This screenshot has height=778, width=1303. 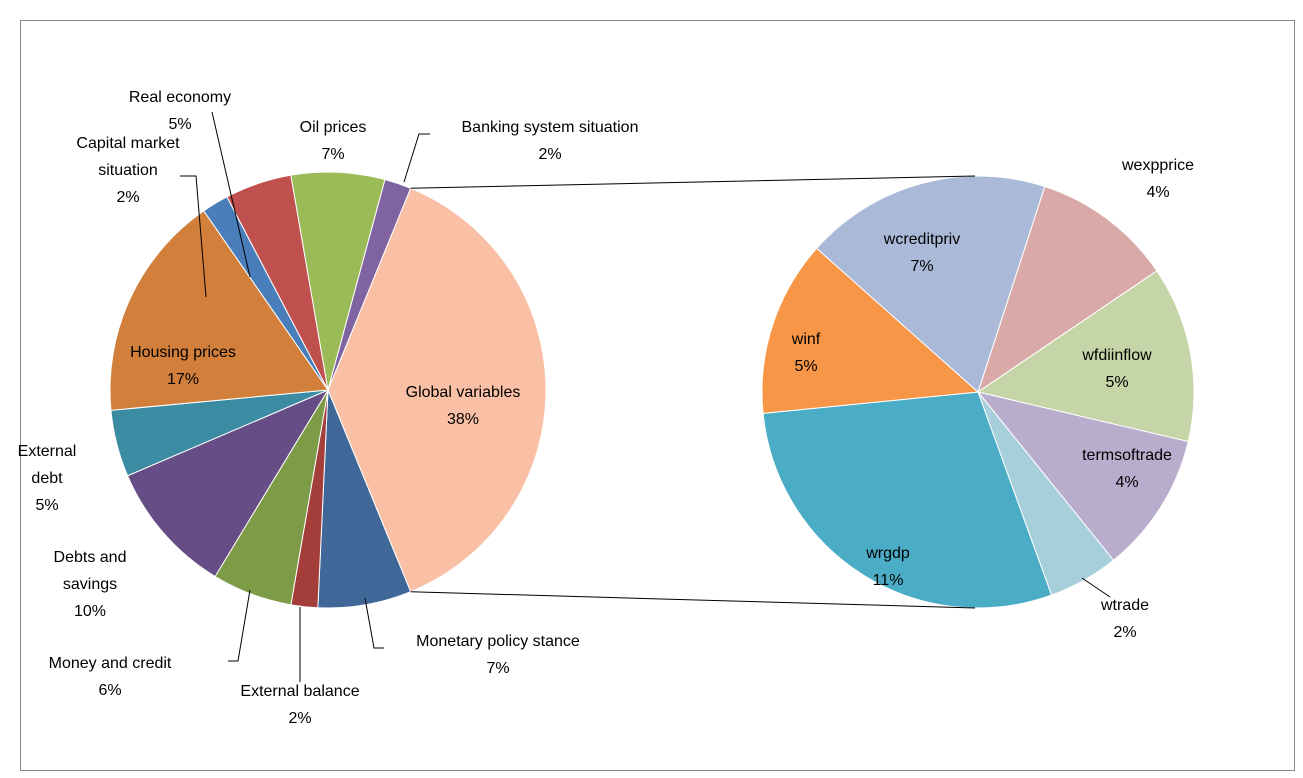 I want to click on slice-label: Capital market situation 2%, so click(x=128, y=170).